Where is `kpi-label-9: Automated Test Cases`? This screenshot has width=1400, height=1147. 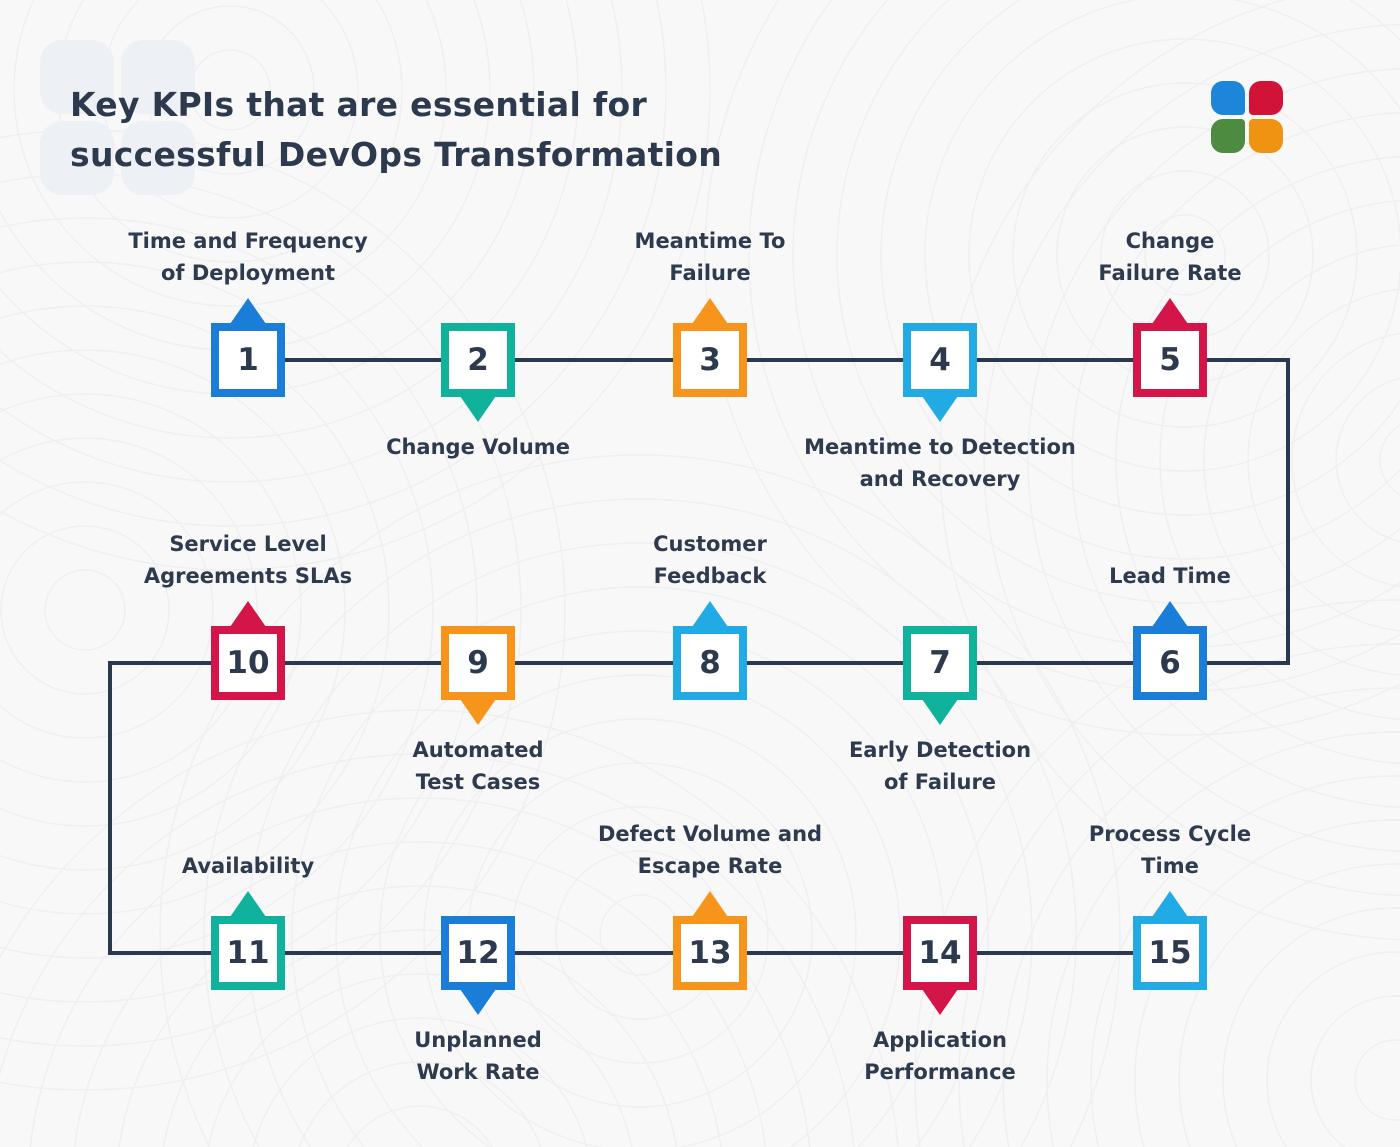
kpi-label-9: Automated Test Cases is located at coordinates (478, 766).